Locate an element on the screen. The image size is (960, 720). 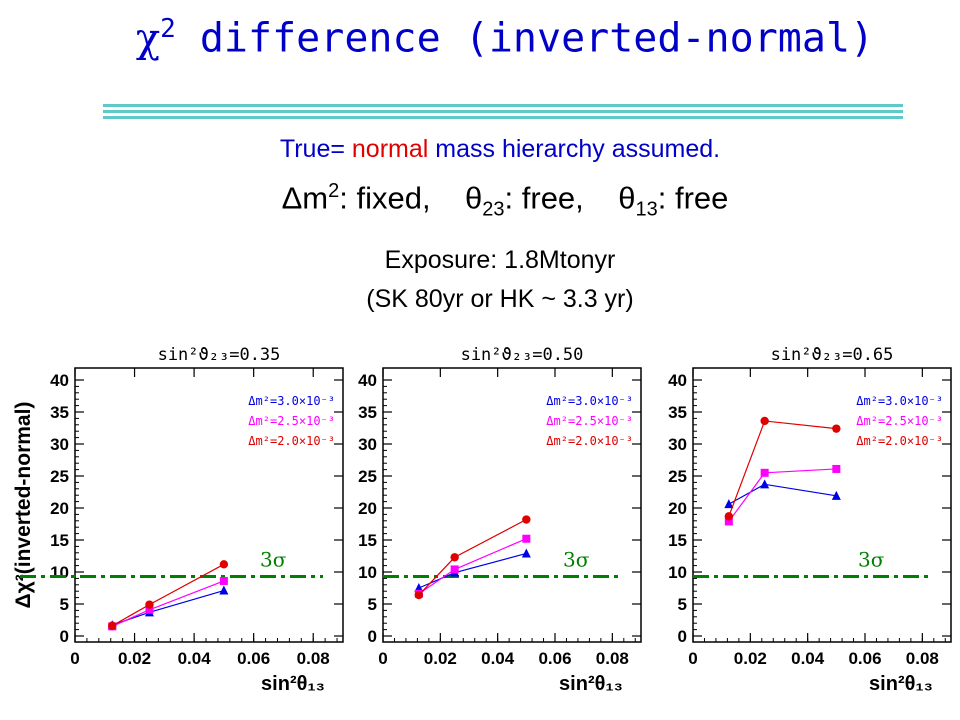
y-axis-label: Δχ²(inverted-normal) is located at coordinates (23, 505).